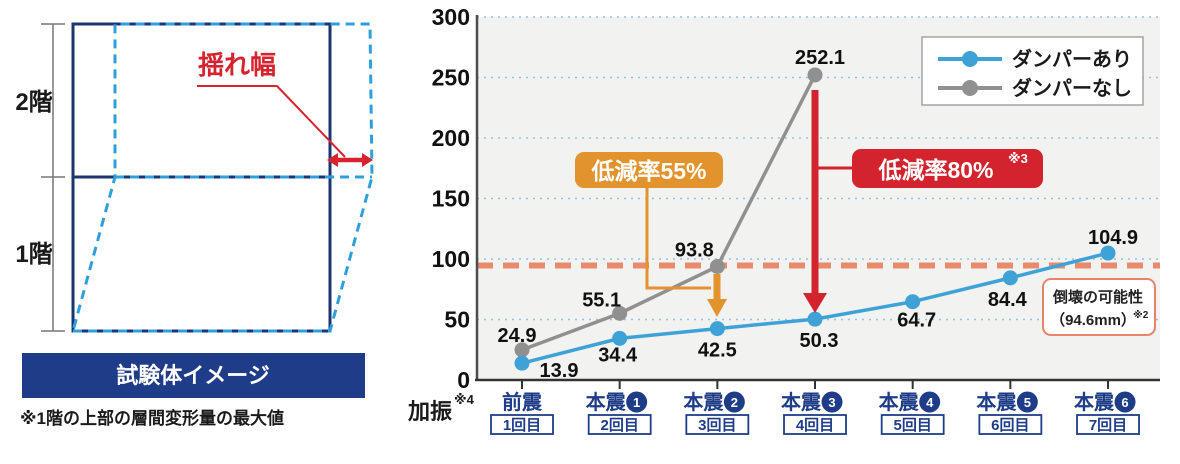 The image size is (1180, 464). I want to click on legend: ダンパーあり ダンパーなし, so click(1032, 71).